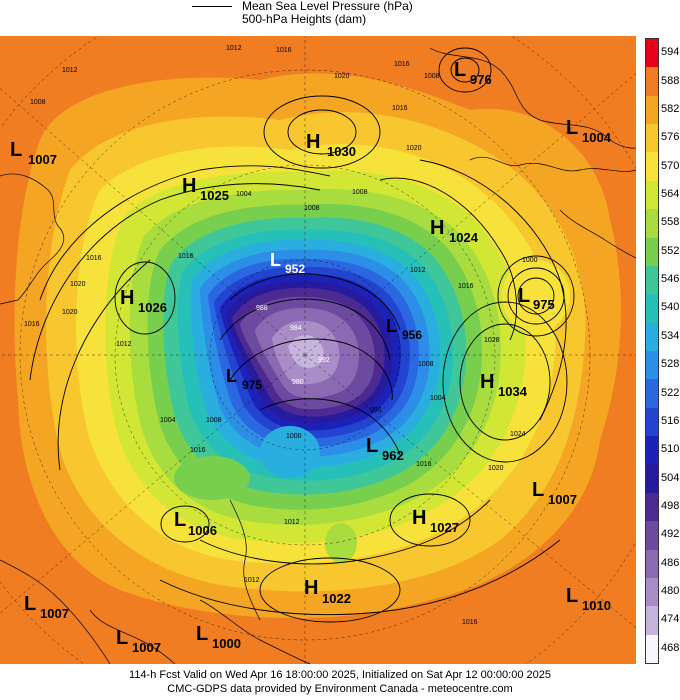 The height and width of the screenshot is (700, 680). What do you see at coordinates (376, 410) in the screenshot?
I see `contour-label: 996` at bounding box center [376, 410].